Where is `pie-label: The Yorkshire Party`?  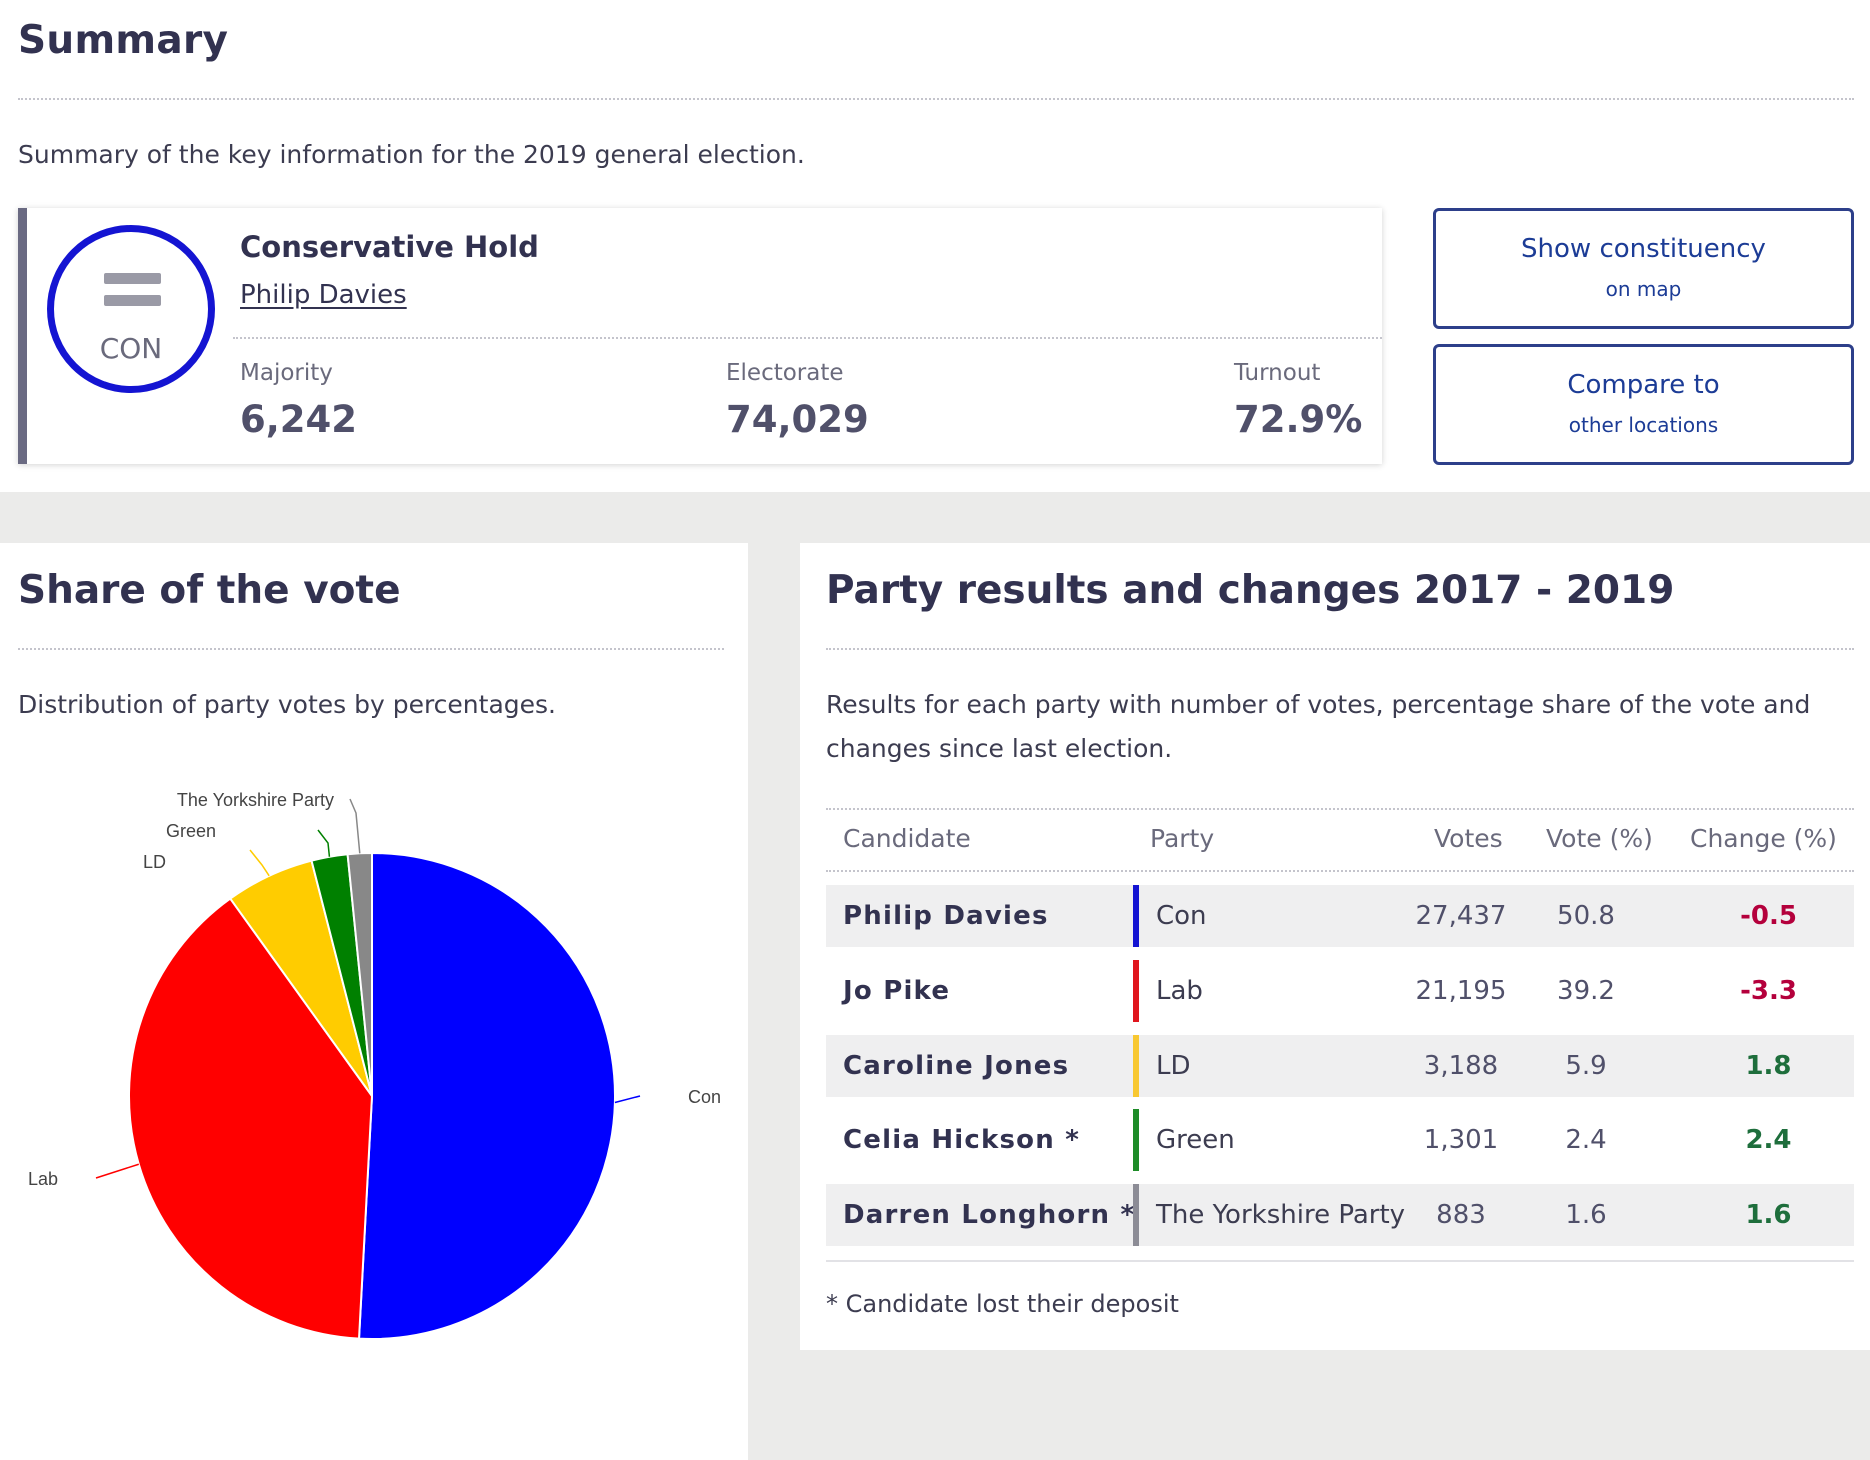
pie-label: The Yorkshire Party is located at coordinates (255, 800).